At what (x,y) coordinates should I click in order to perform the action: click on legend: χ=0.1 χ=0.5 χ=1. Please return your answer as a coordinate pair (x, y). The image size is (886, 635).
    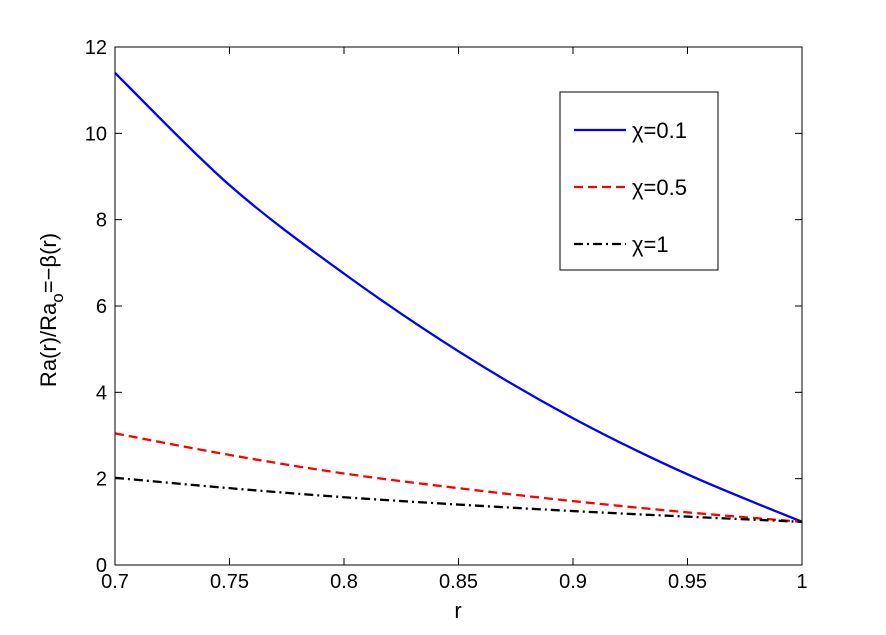
    Looking at the image, I should click on (639, 181).